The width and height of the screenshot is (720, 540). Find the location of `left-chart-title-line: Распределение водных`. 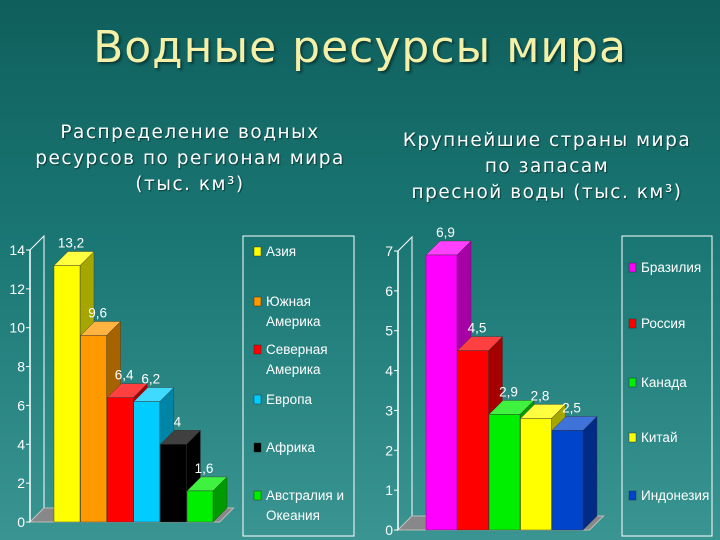

left-chart-title-line: Распределение водных is located at coordinates (190, 132).